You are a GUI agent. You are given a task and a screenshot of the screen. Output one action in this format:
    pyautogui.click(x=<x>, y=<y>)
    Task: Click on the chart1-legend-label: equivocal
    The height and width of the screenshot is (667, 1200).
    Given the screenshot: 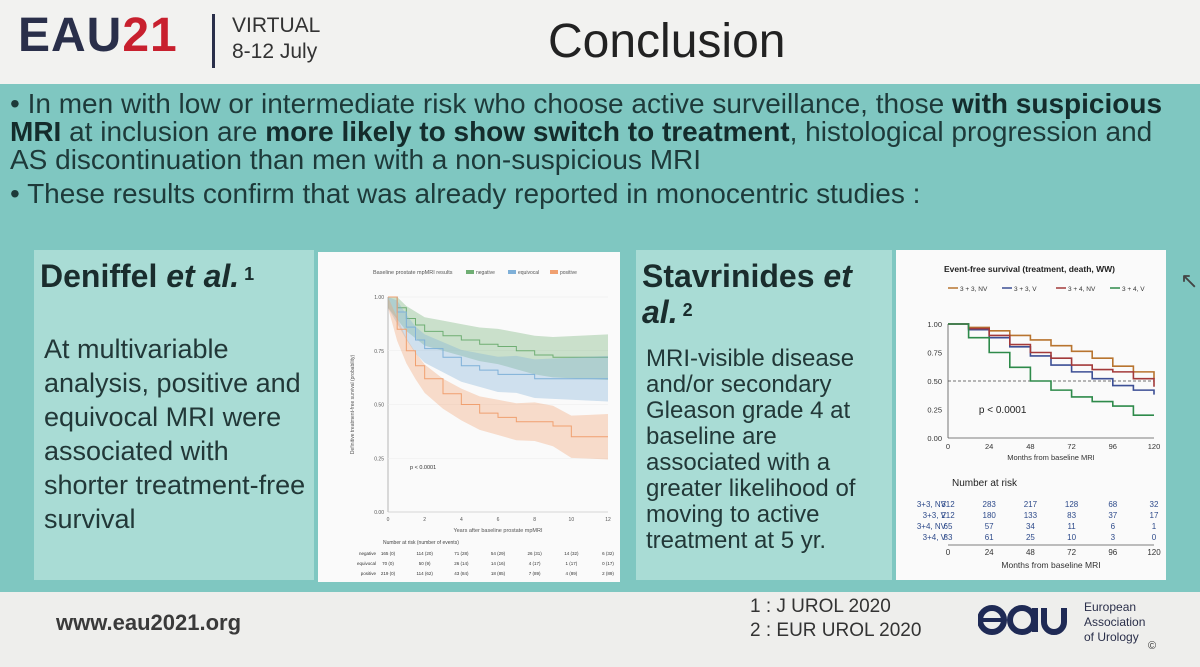 What is the action you would take?
    pyautogui.click(x=528, y=273)
    